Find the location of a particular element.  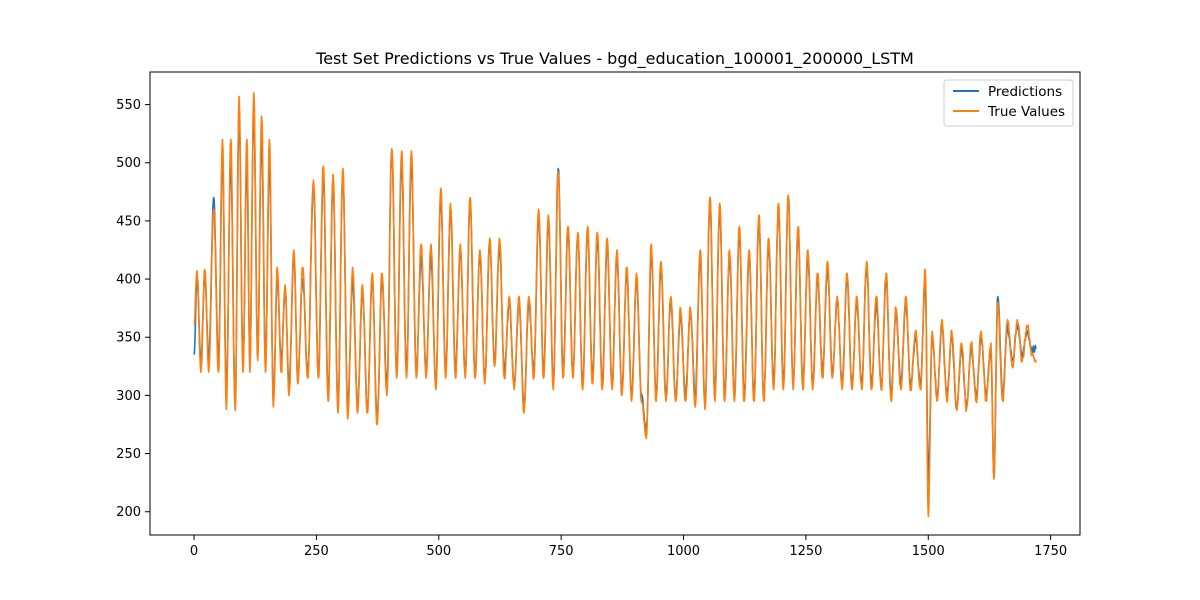

legend: Predictions True Values is located at coordinates (1008, 103).